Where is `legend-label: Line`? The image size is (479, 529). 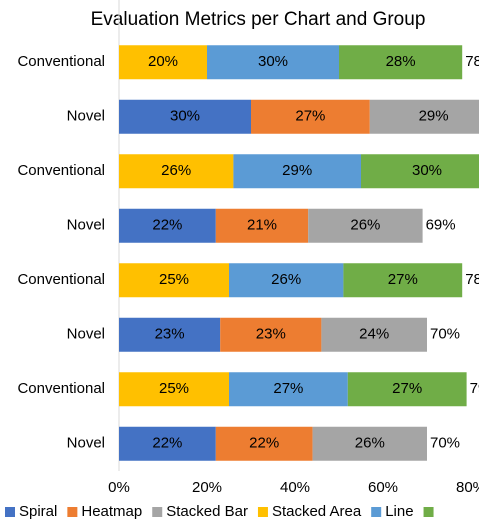 legend-label: Line is located at coordinates (399, 511).